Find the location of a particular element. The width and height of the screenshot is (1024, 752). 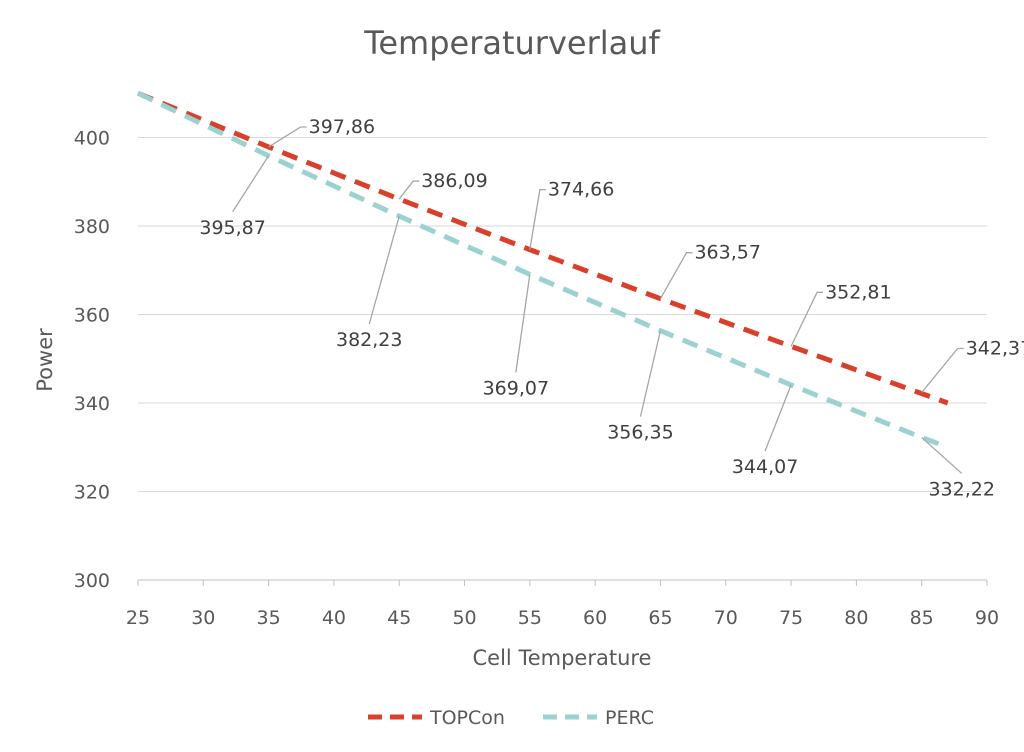

legend: TOPCon PERC is located at coordinates (511, 718).